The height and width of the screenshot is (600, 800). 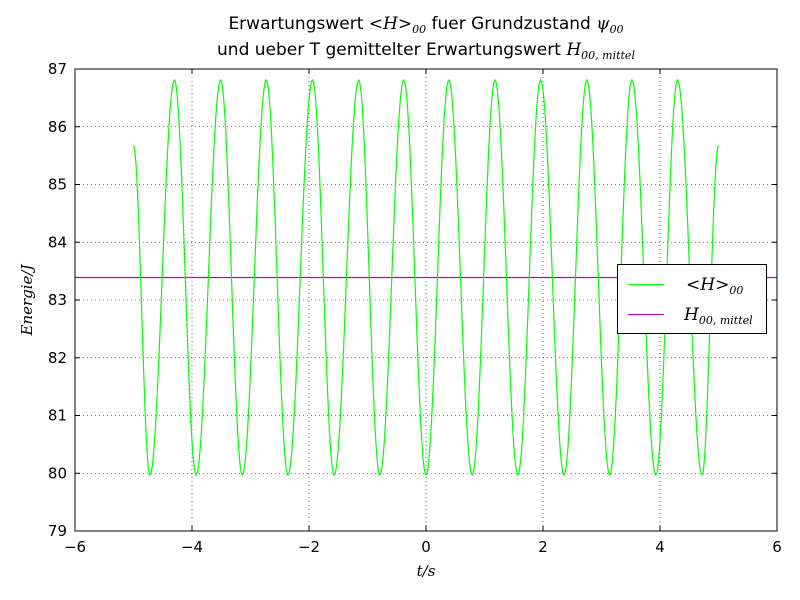 What do you see at coordinates (692, 299) in the screenshot?
I see `legend: <H>00 H00, mittel` at bounding box center [692, 299].